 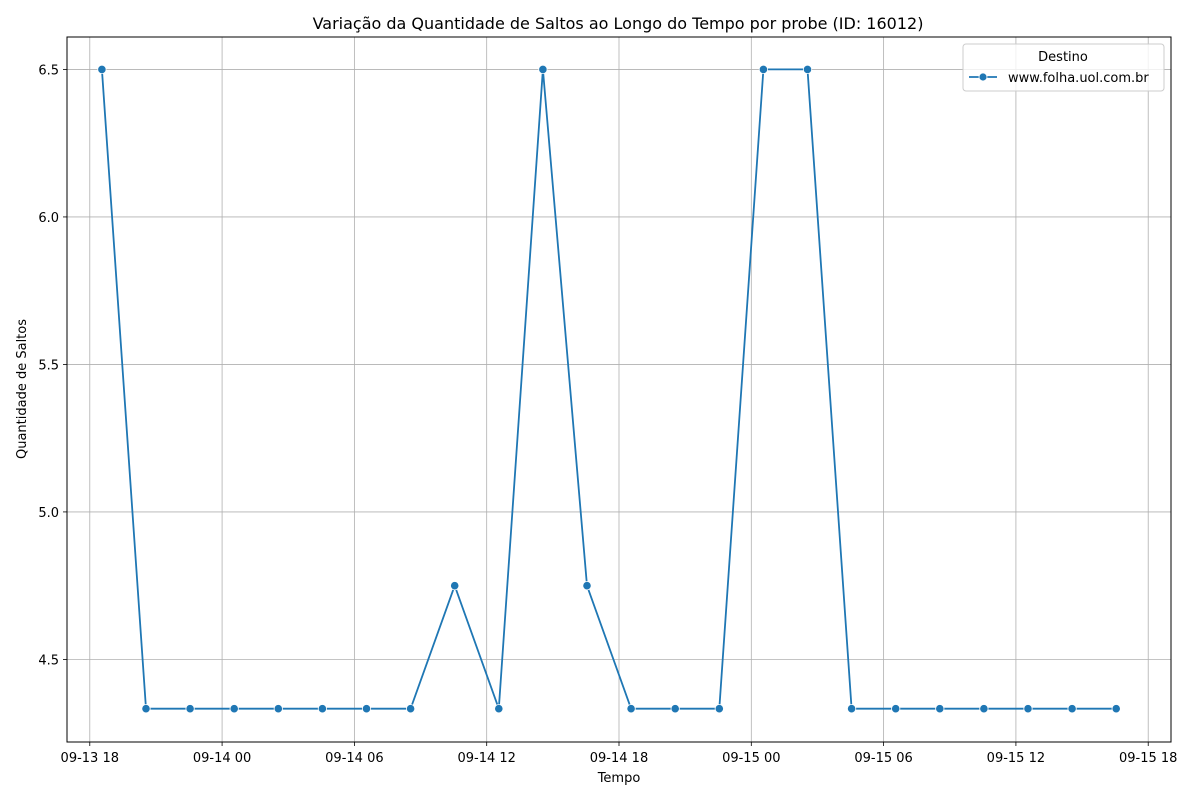 I want to click on x-tick-label: 09-15 06, so click(x=883, y=758).